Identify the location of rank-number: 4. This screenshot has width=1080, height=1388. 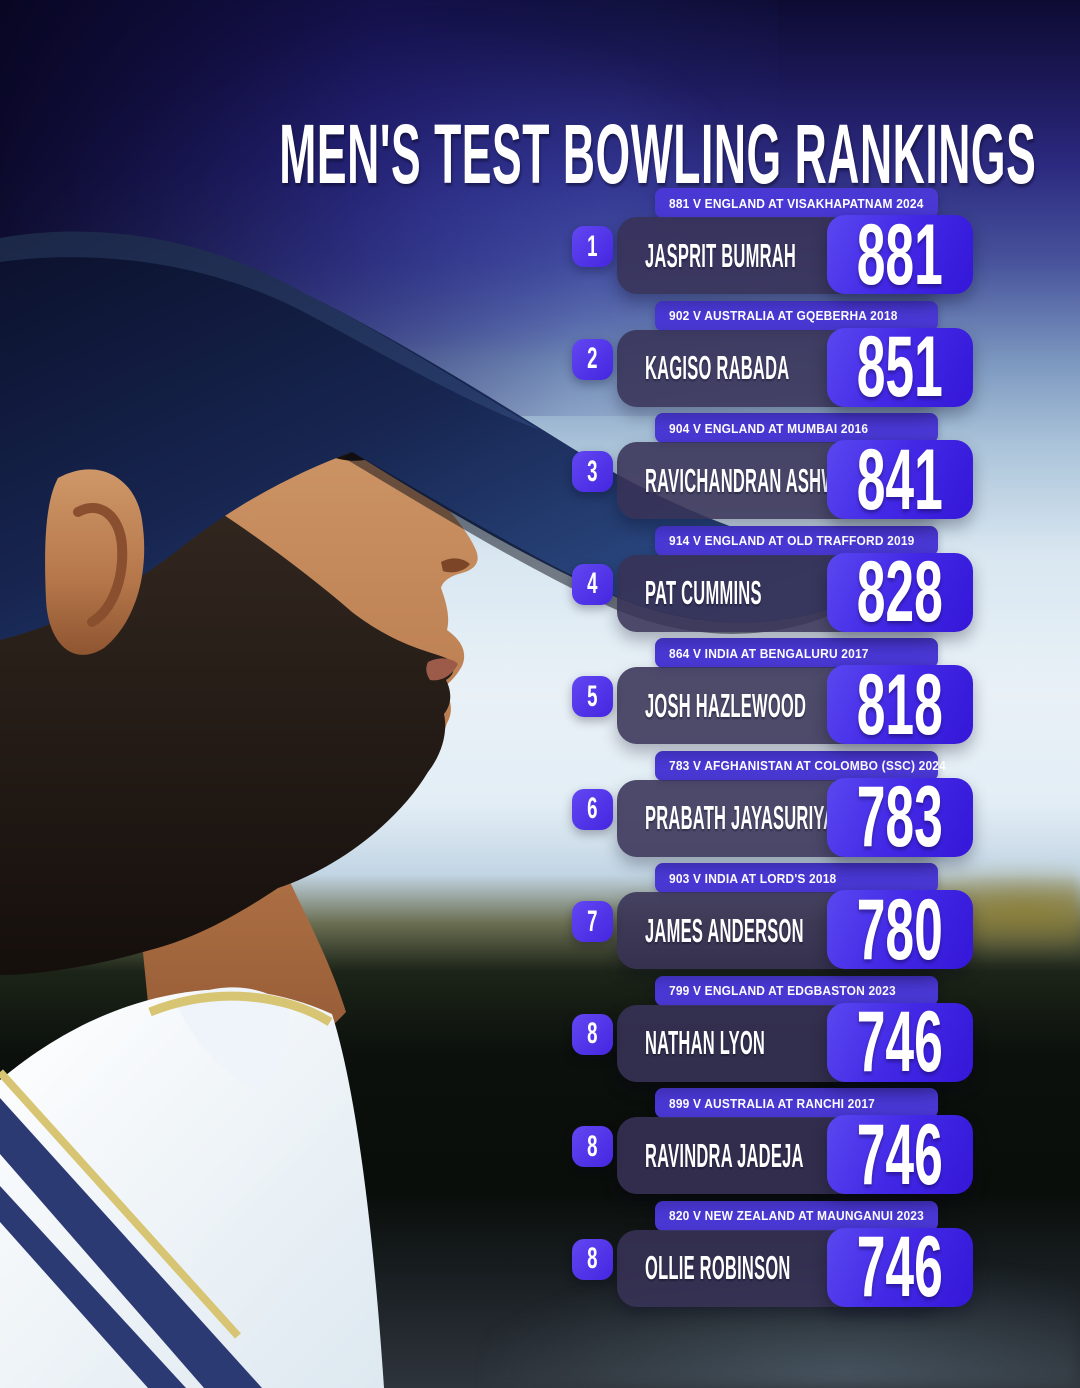
(592, 583).